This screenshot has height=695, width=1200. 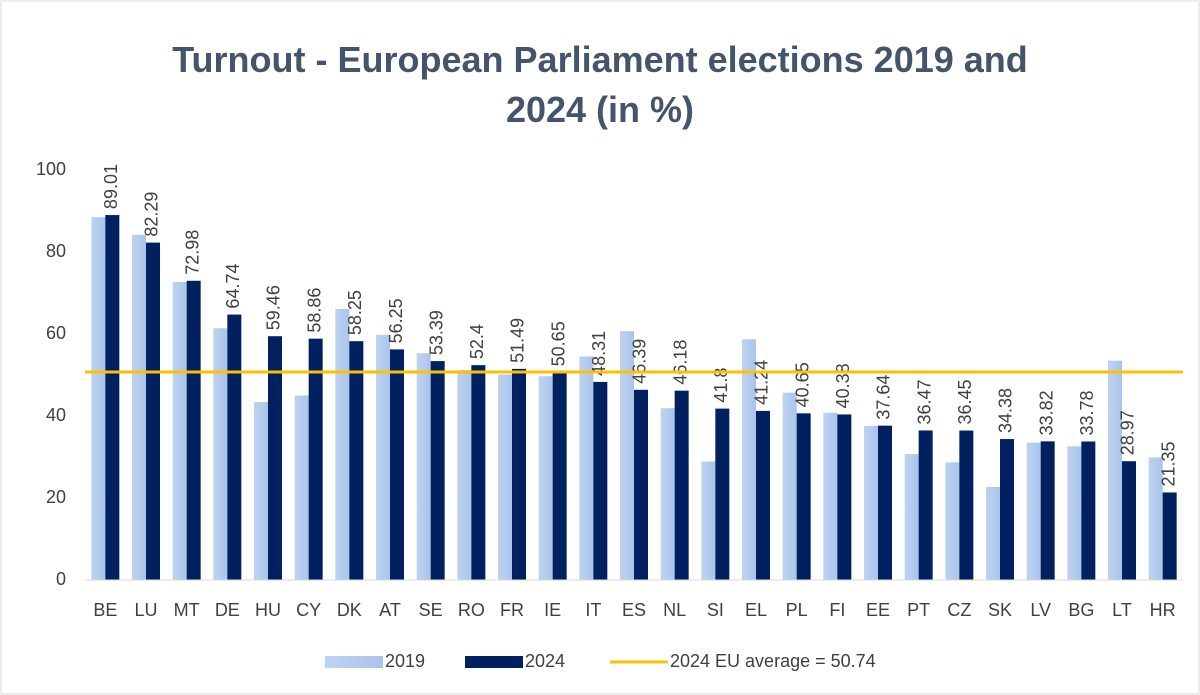 What do you see at coordinates (640, 361) in the screenshot?
I see `value-label: 46.39` at bounding box center [640, 361].